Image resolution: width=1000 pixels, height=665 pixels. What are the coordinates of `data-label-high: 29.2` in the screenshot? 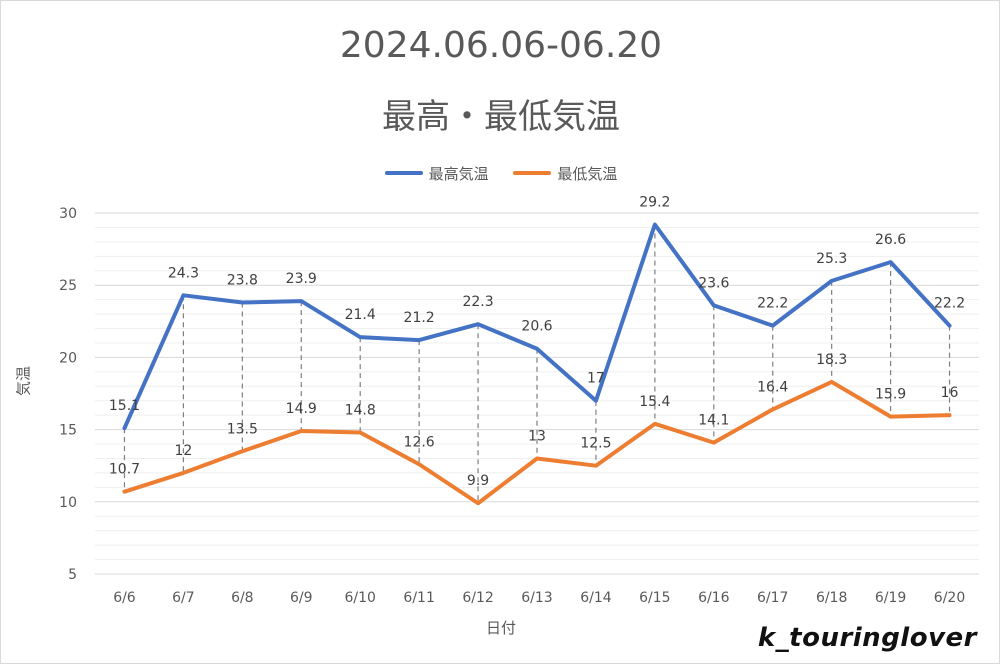 It's located at (654, 203).